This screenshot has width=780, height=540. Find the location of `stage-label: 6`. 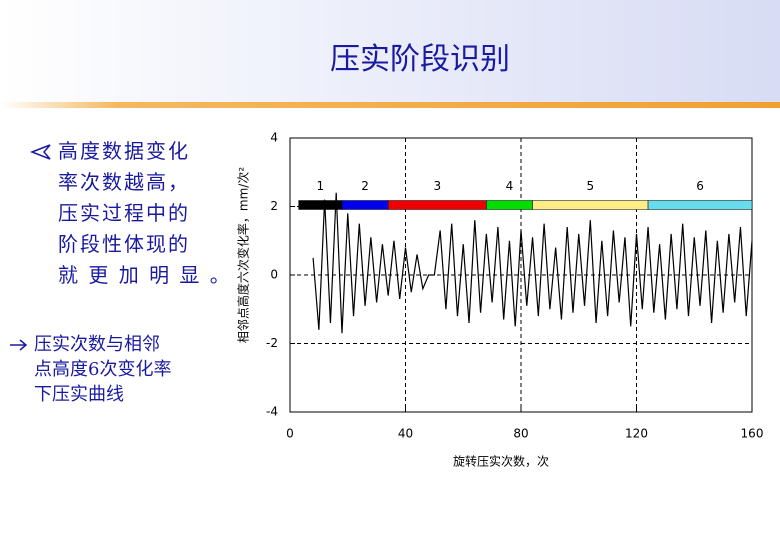

stage-label: 6 is located at coordinates (700, 186).